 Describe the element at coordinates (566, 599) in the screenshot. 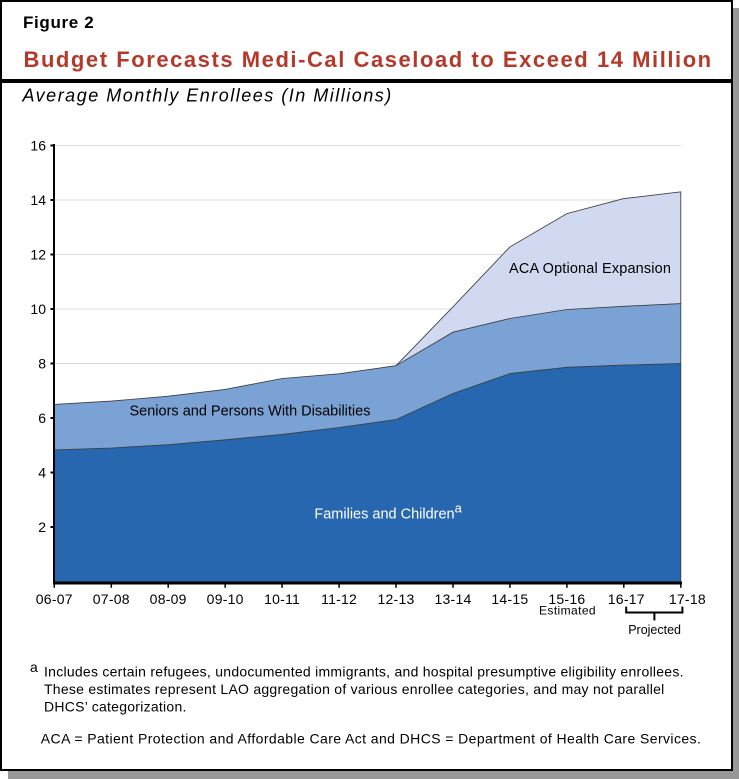

I see `svg-text: 15-16` at that location.